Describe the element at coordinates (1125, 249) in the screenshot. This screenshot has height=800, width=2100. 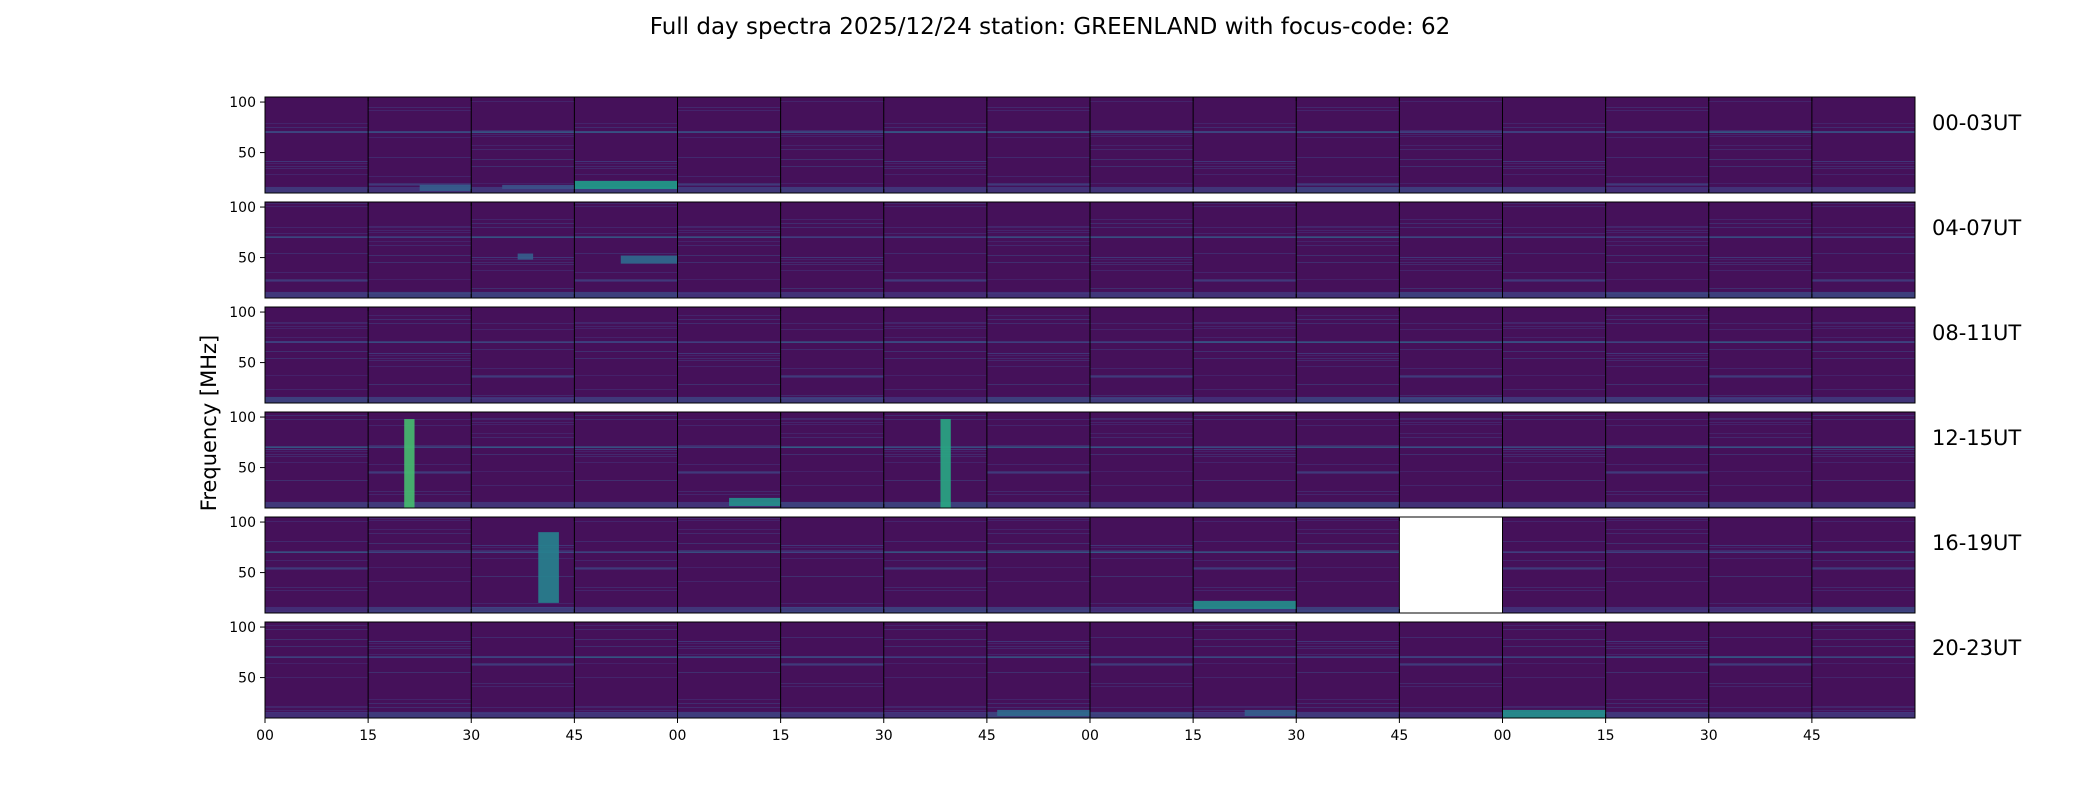
I see `spectra-row: 100 50 04-07UT` at that location.